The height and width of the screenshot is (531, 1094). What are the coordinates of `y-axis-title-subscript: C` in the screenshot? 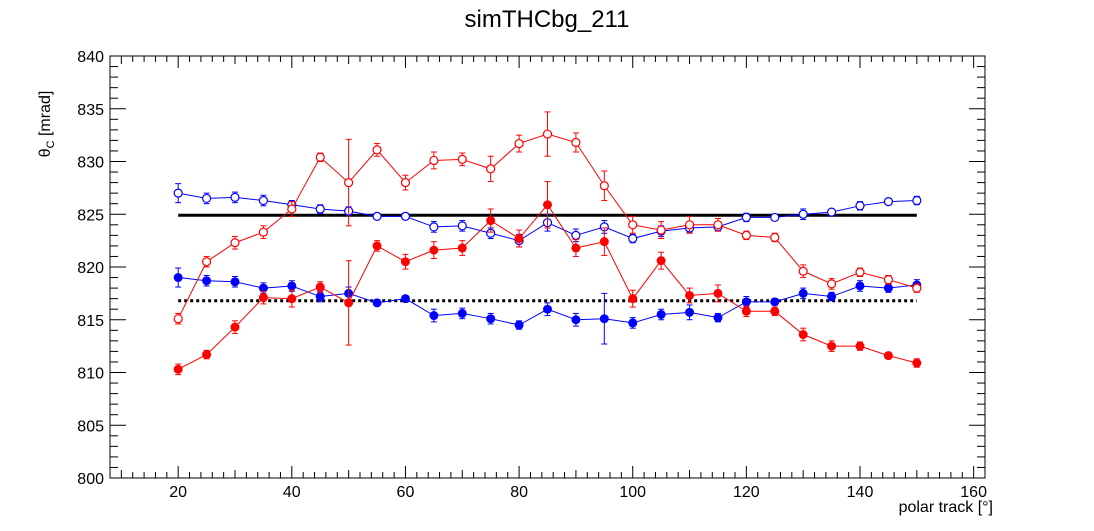 It's located at (51, 144).